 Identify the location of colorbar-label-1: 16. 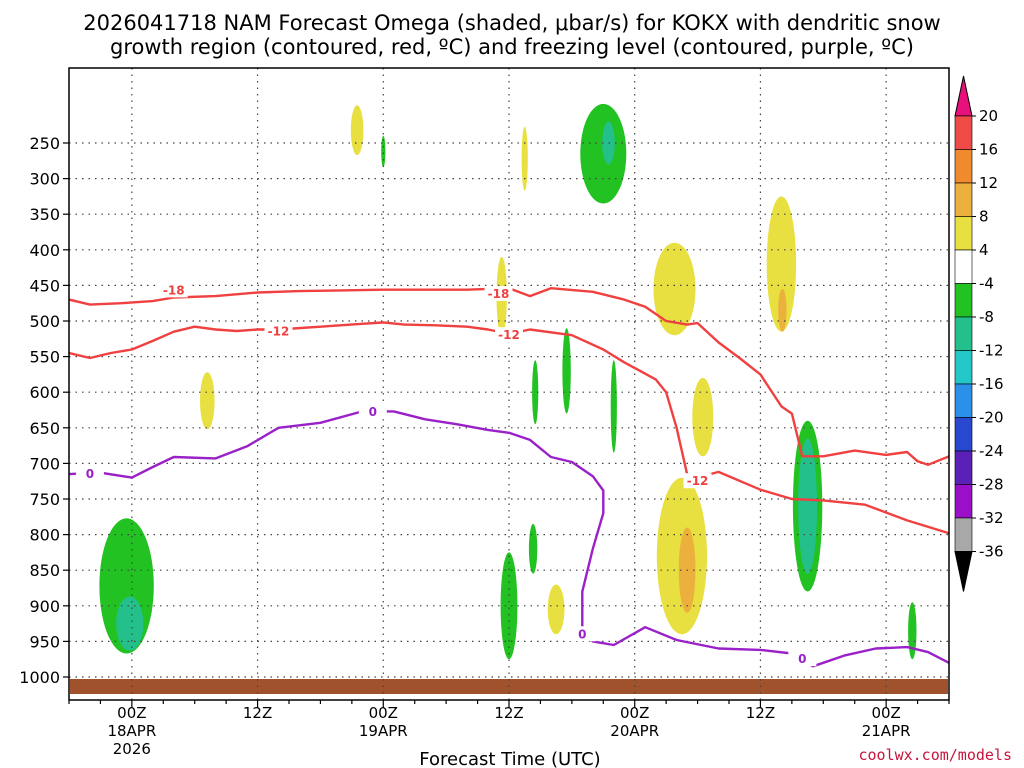
(988, 150).